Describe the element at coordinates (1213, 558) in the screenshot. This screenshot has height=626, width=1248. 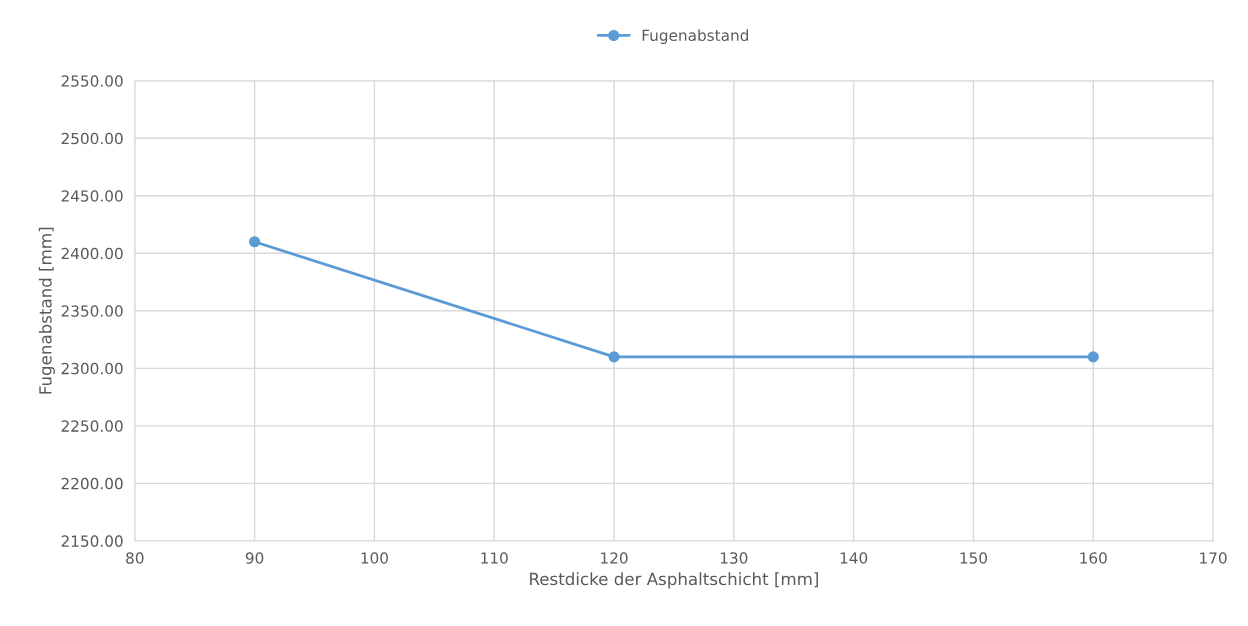
I see `x-tick-label: 170` at that location.